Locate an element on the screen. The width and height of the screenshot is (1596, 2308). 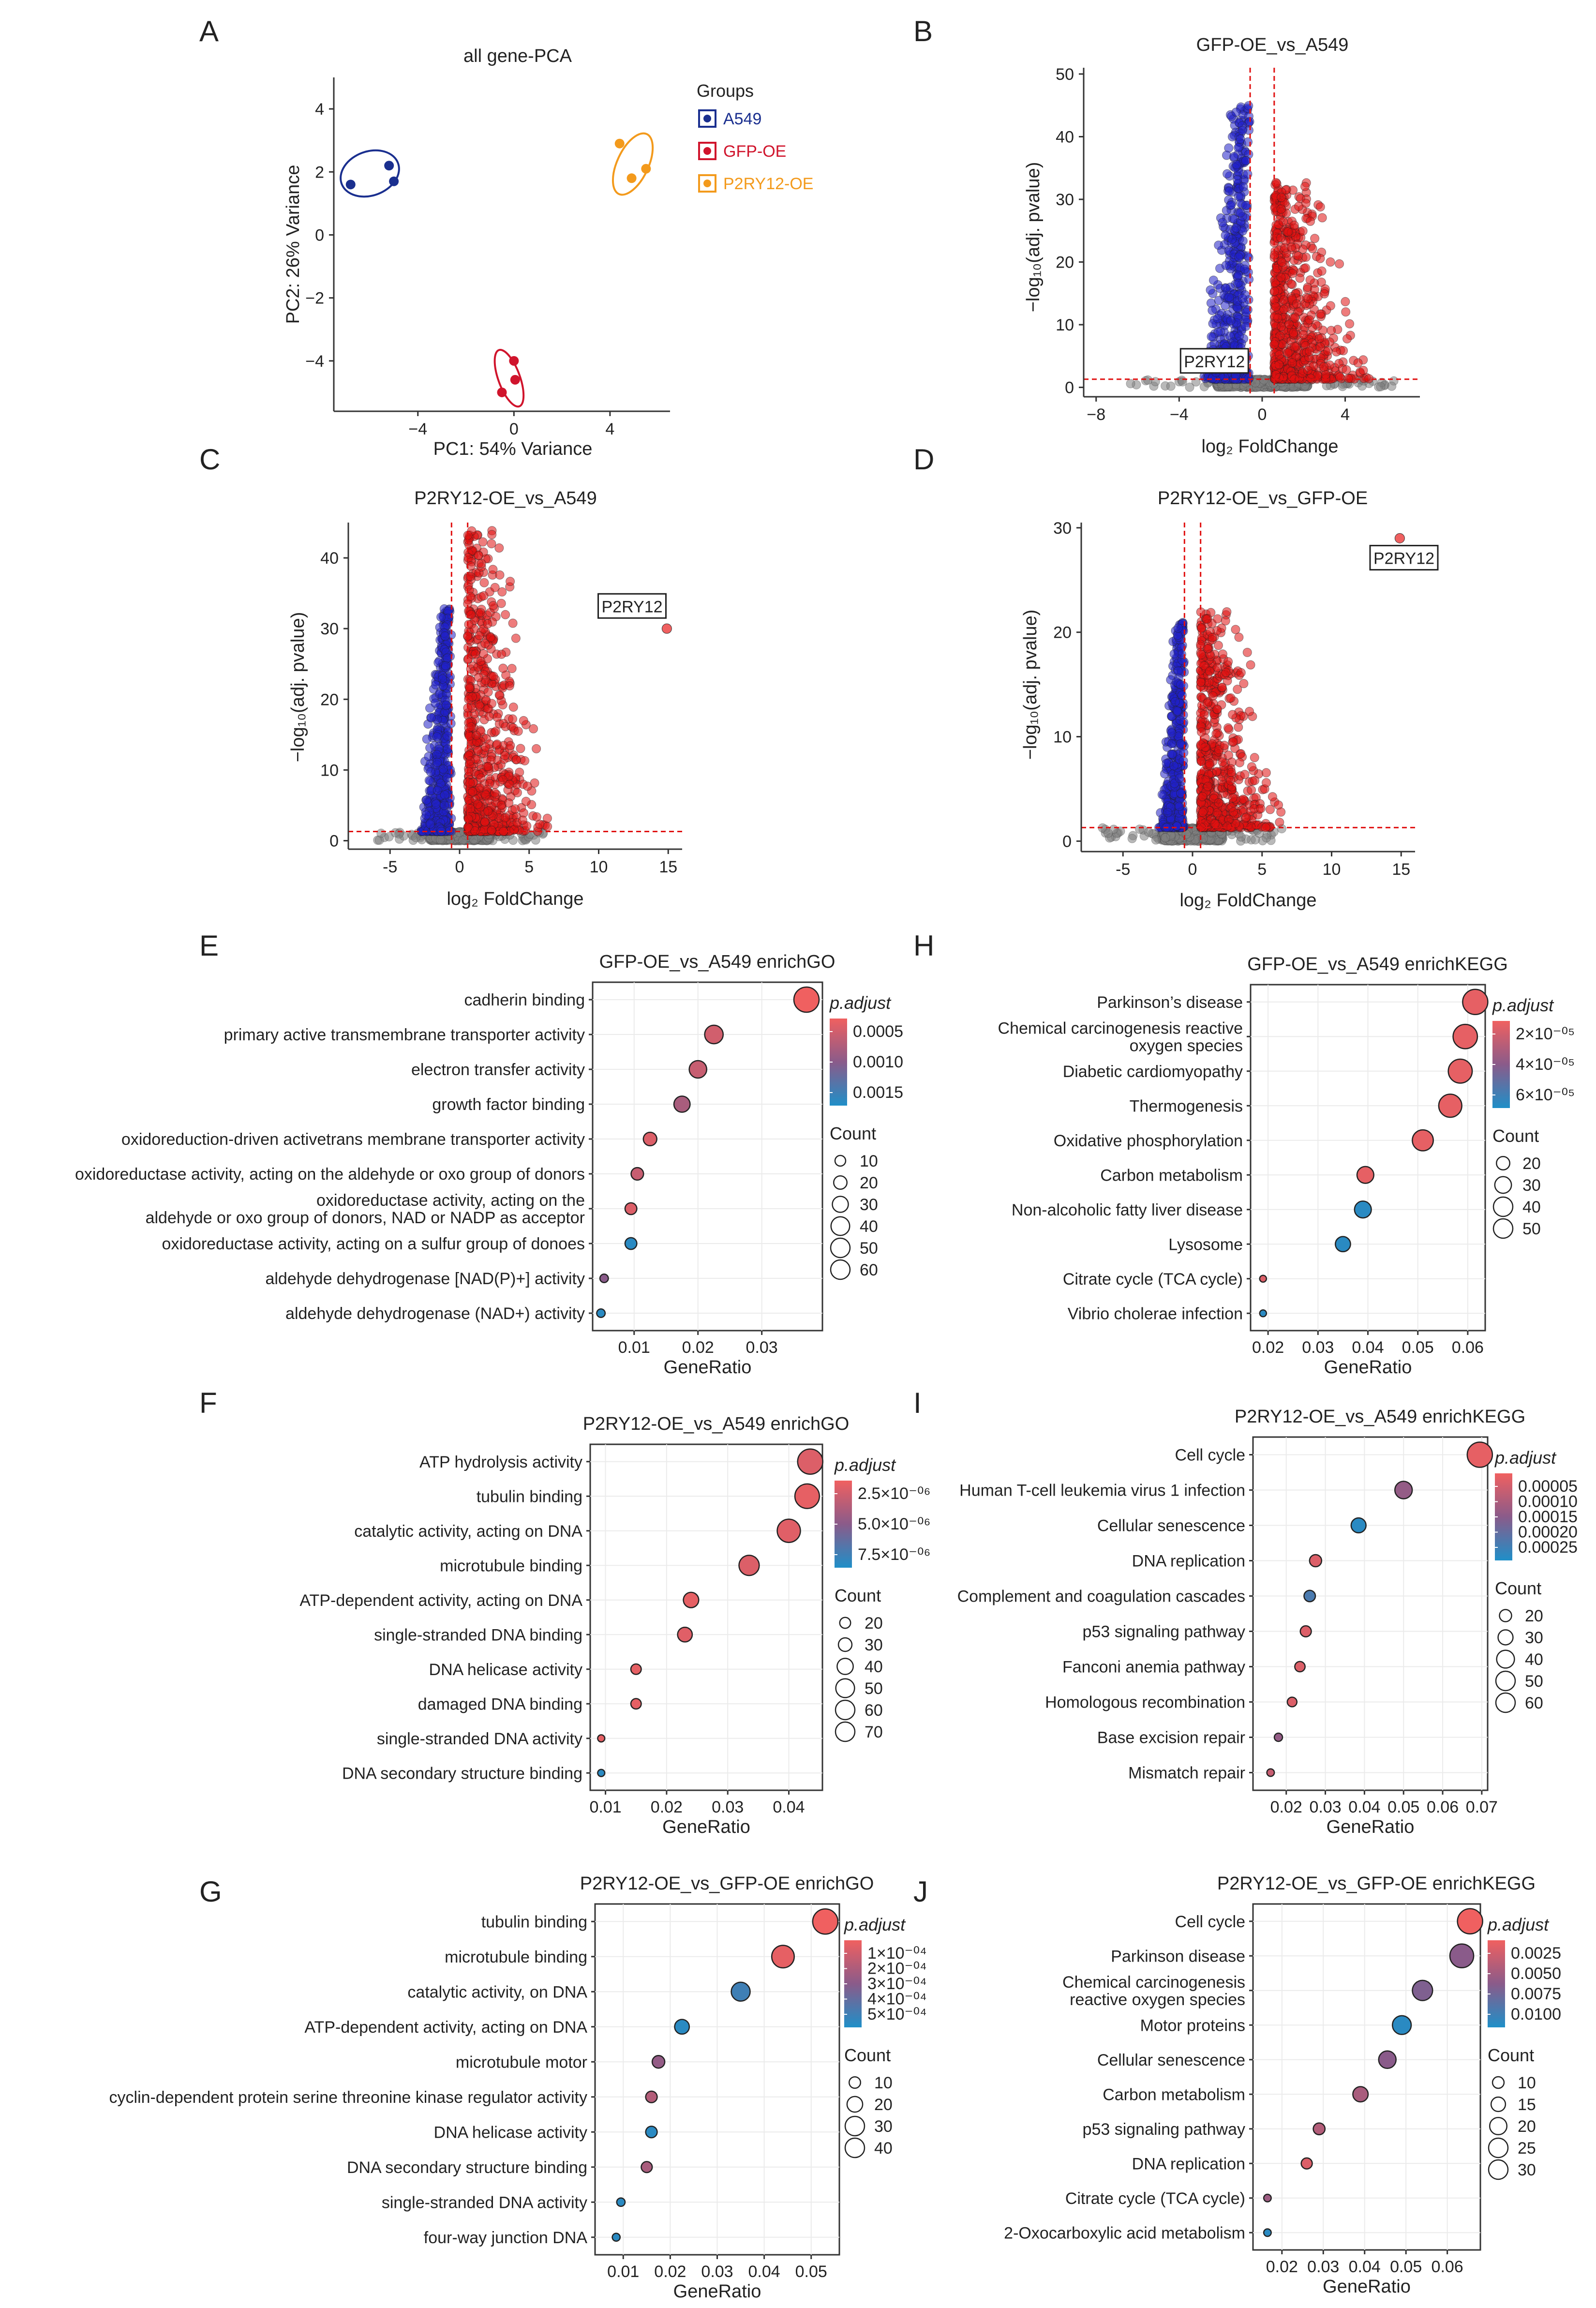
volcano-y-tick-label: 50 is located at coordinates (1065, 74).